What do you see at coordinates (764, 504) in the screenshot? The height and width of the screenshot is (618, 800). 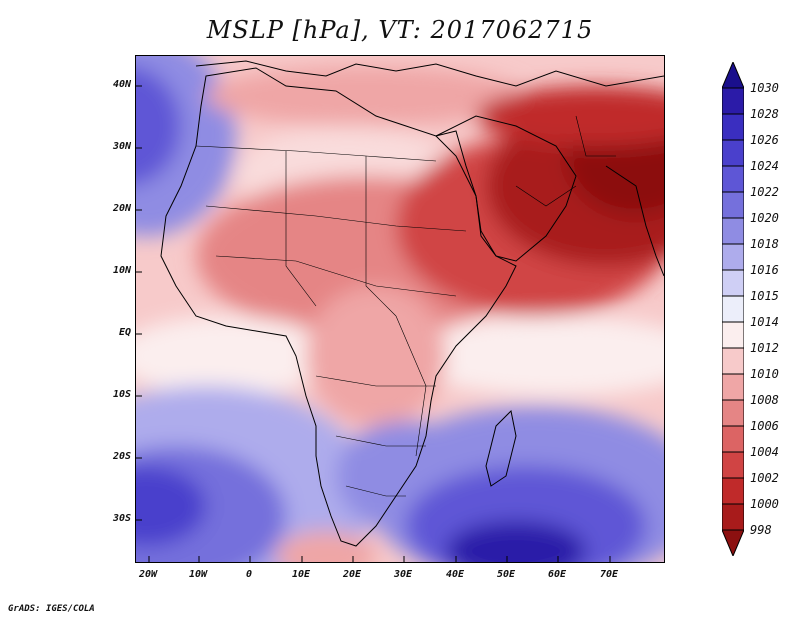 I see `colorbar-label: 1000` at bounding box center [764, 504].